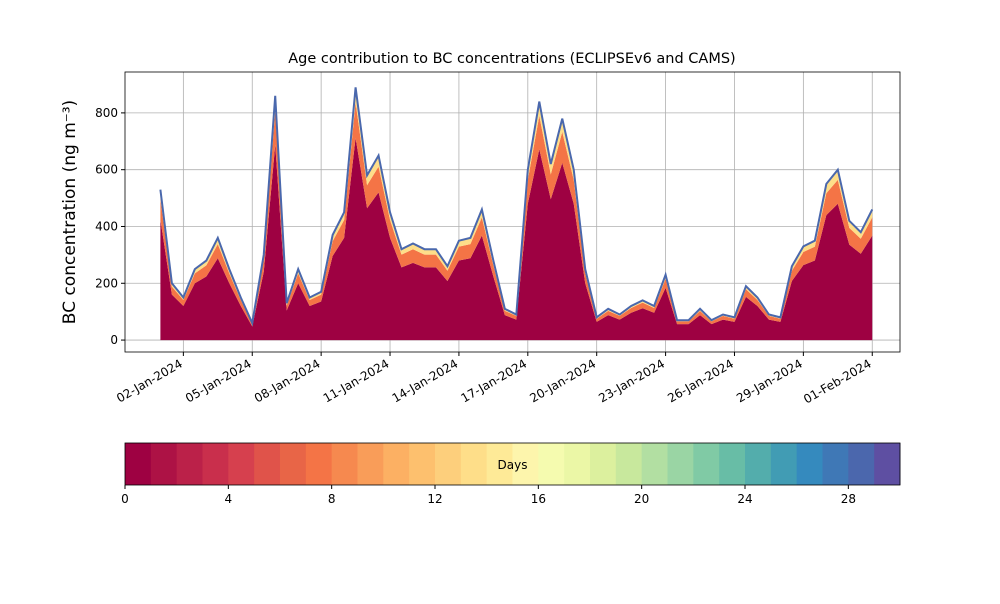 The image size is (1000, 604). What do you see at coordinates (641, 499) in the screenshot?
I see `colorbar-tick-label: 20` at bounding box center [641, 499].